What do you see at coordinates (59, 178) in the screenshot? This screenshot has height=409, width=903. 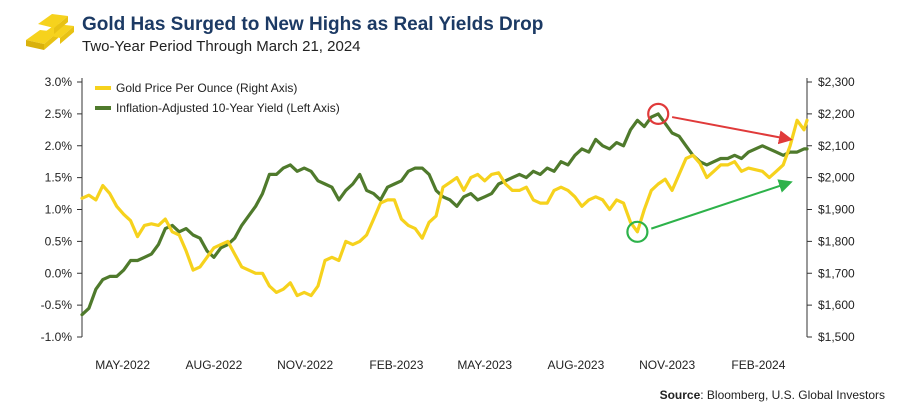 I see `left-tick-label: 1.5%` at bounding box center [59, 178].